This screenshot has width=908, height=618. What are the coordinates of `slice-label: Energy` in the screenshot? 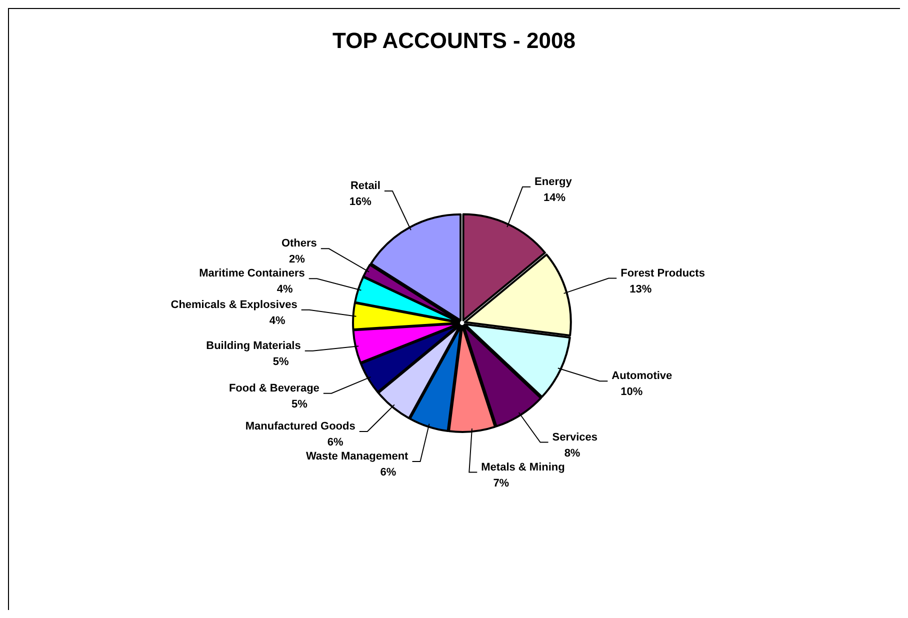 It's located at (553, 182).